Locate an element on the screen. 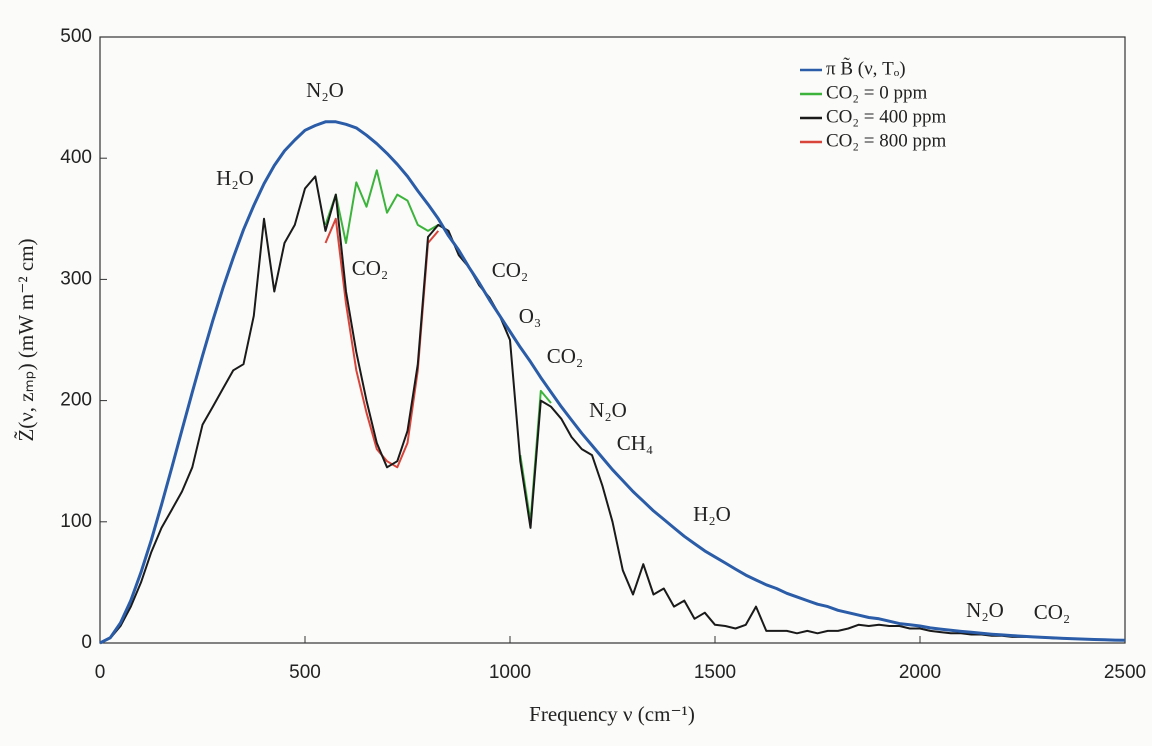 The image size is (1152, 746). x-tick-label: 2000 is located at coordinates (920, 672).